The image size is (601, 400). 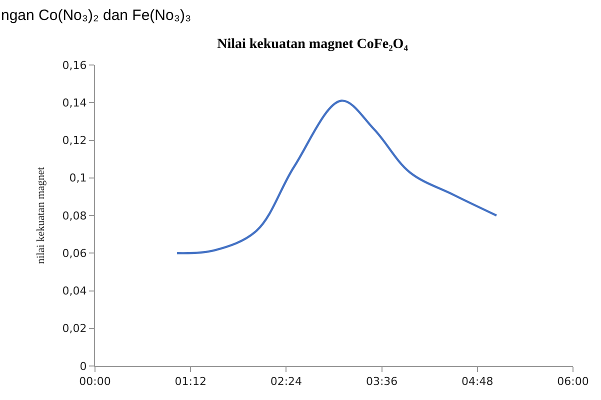 What do you see at coordinates (74, 253) in the screenshot?
I see `y-tick-label: 0,06` at bounding box center [74, 253].